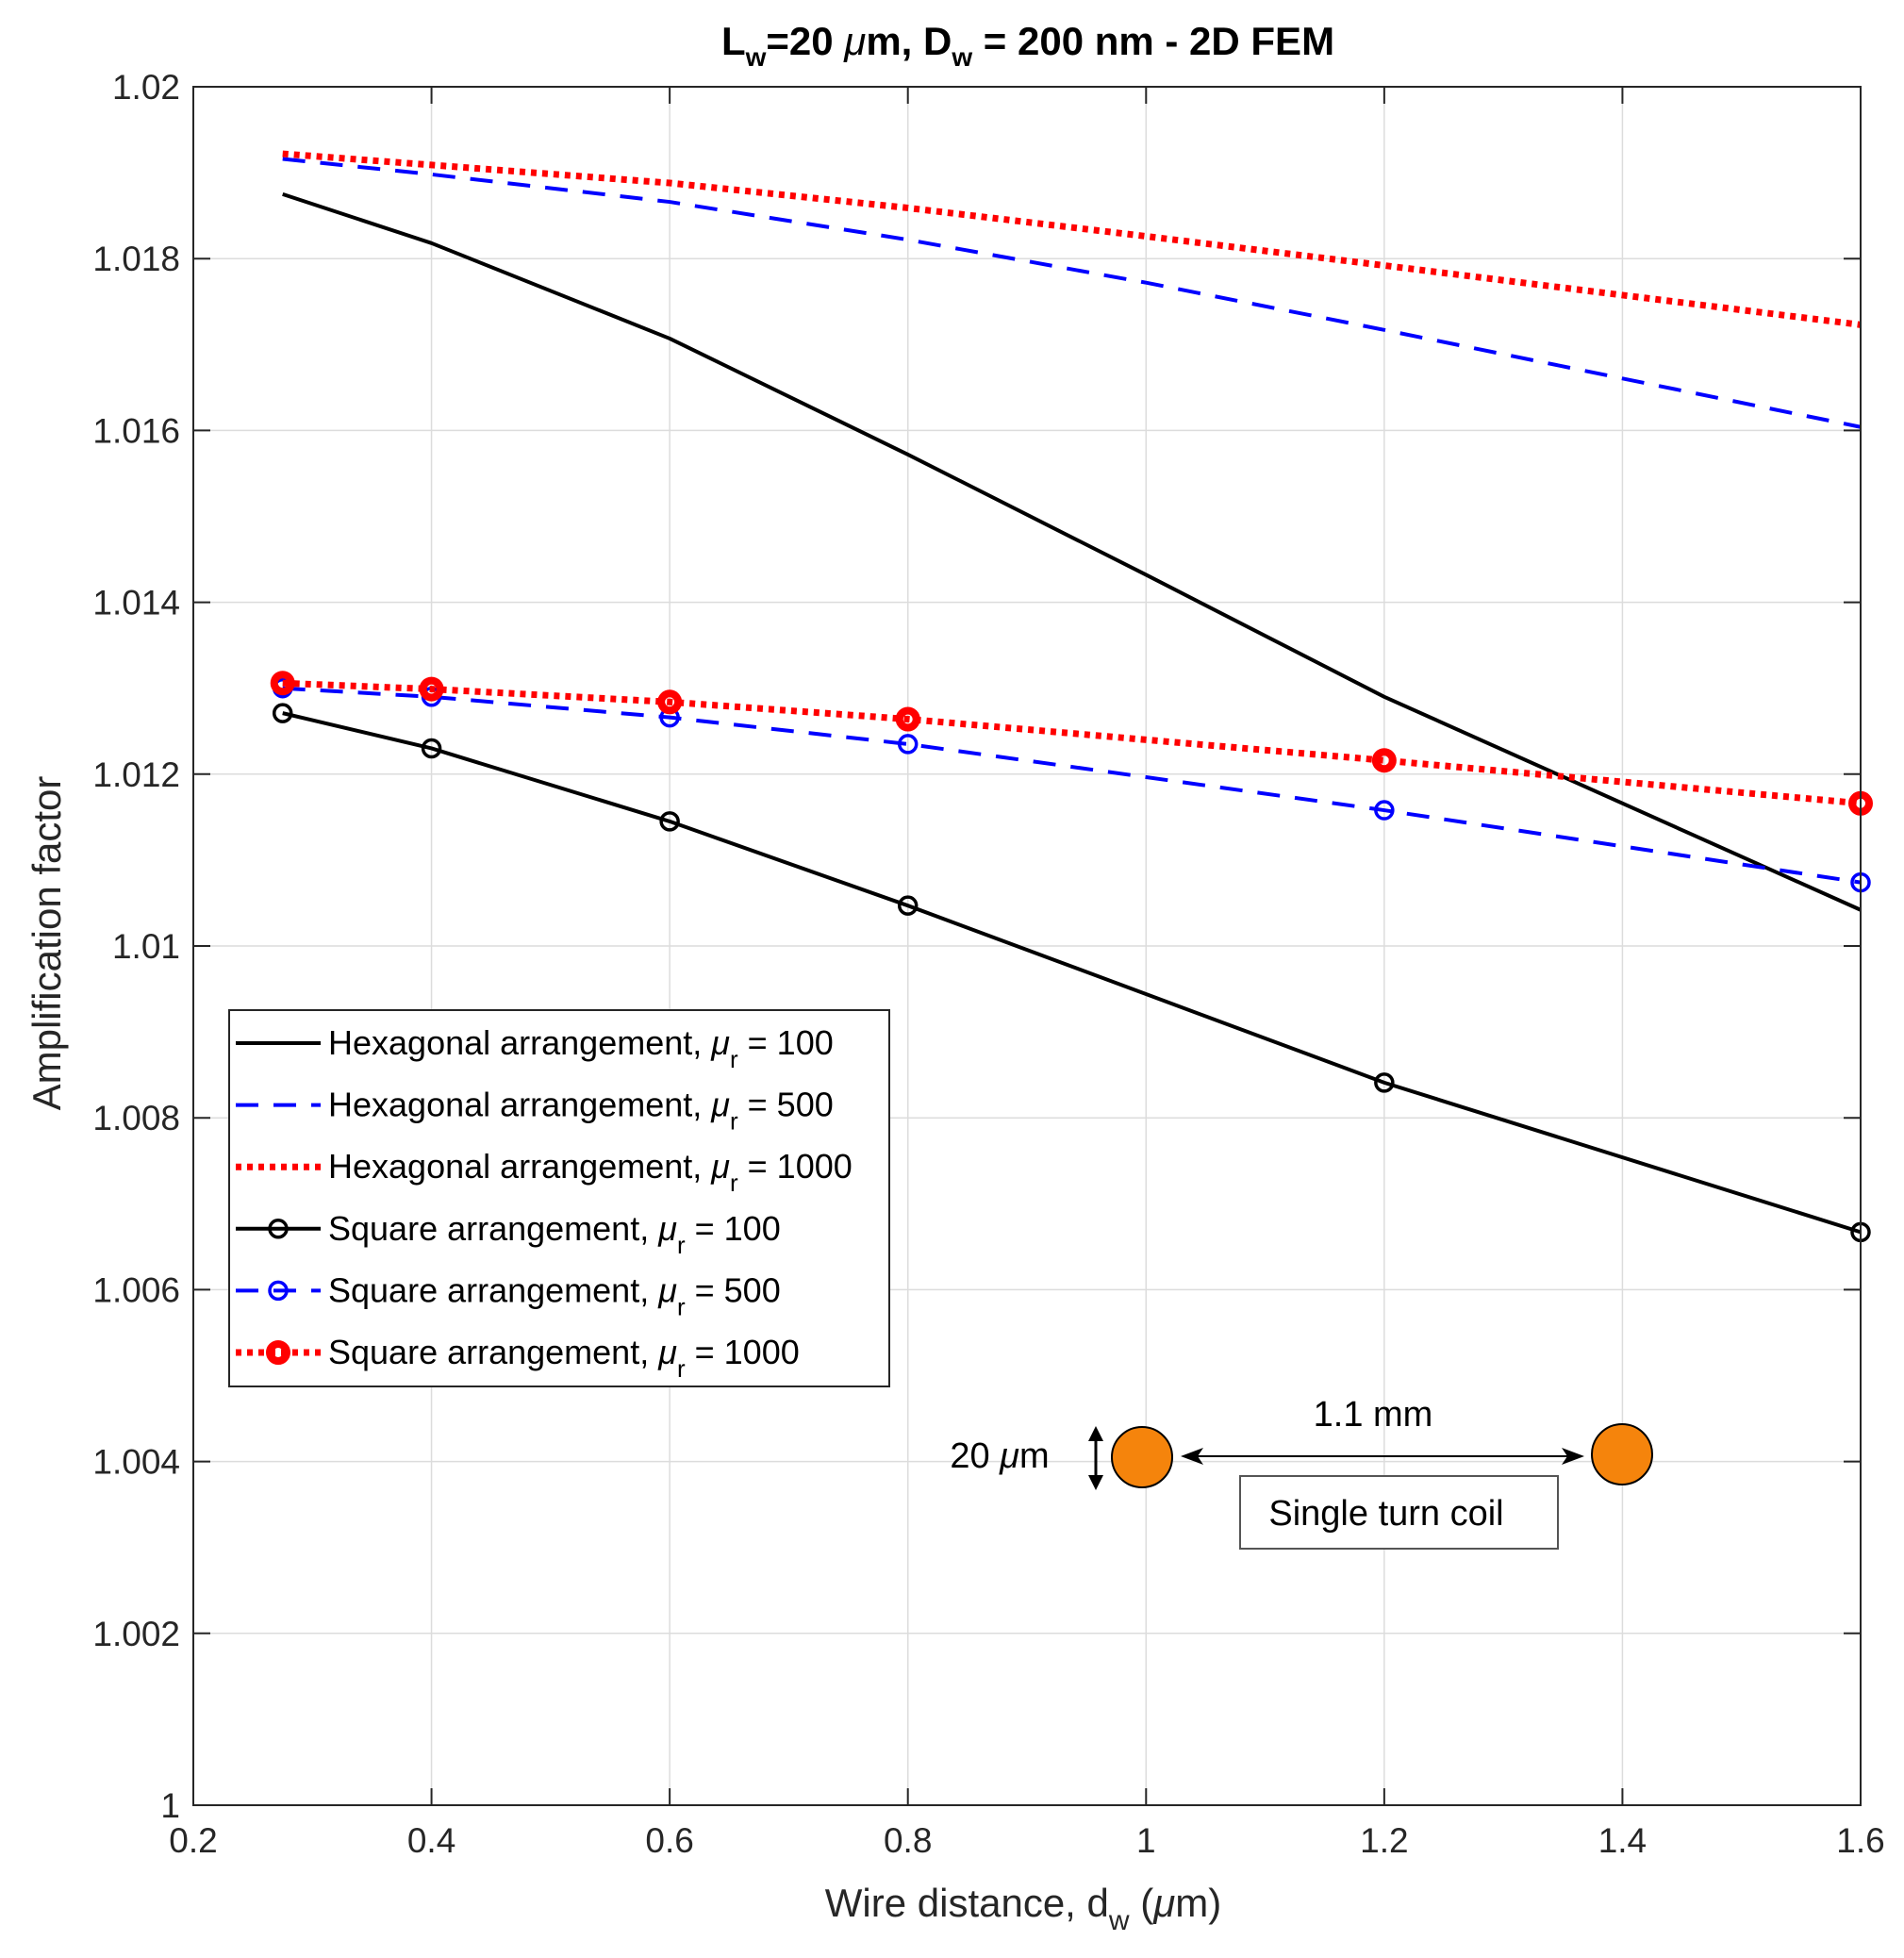  What do you see at coordinates (136, 431) in the screenshot?
I see `y-tick-label: 1.016` at bounding box center [136, 431].